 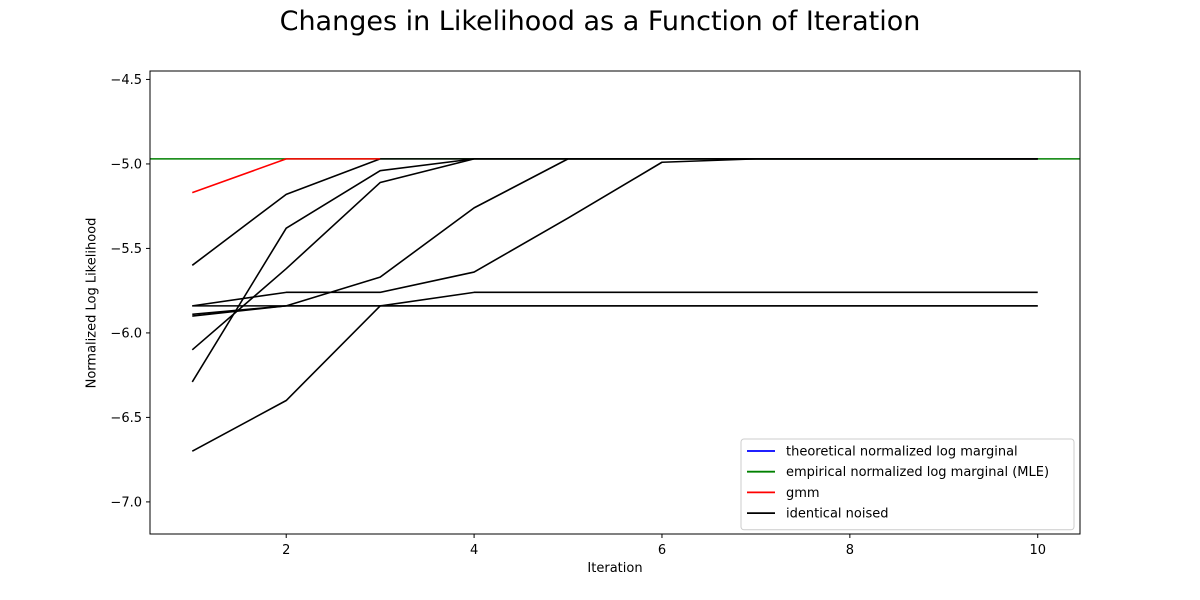 What do you see at coordinates (803, 493) in the screenshot?
I see `legend-label: gmm` at bounding box center [803, 493].